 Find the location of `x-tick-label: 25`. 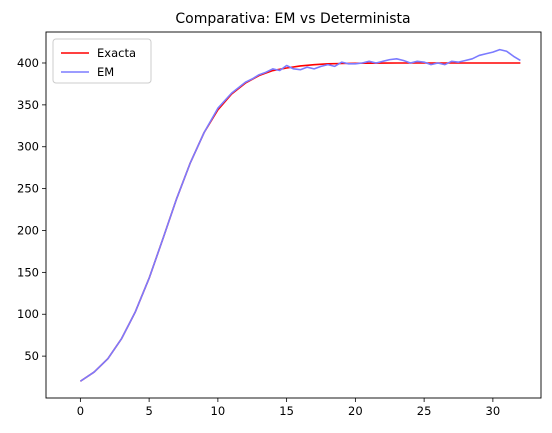

x-tick-label: 25 is located at coordinates (424, 411).